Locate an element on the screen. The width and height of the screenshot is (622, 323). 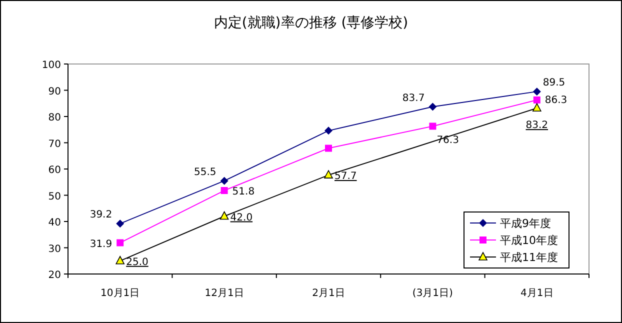
data-label: 39.2 is located at coordinates (101, 215).